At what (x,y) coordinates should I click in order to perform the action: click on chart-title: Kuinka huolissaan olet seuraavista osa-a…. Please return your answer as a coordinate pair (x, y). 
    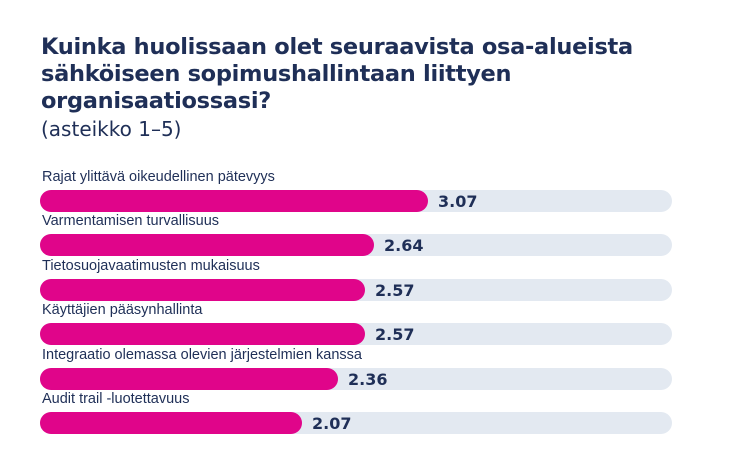
    Looking at the image, I should click on (337, 74).